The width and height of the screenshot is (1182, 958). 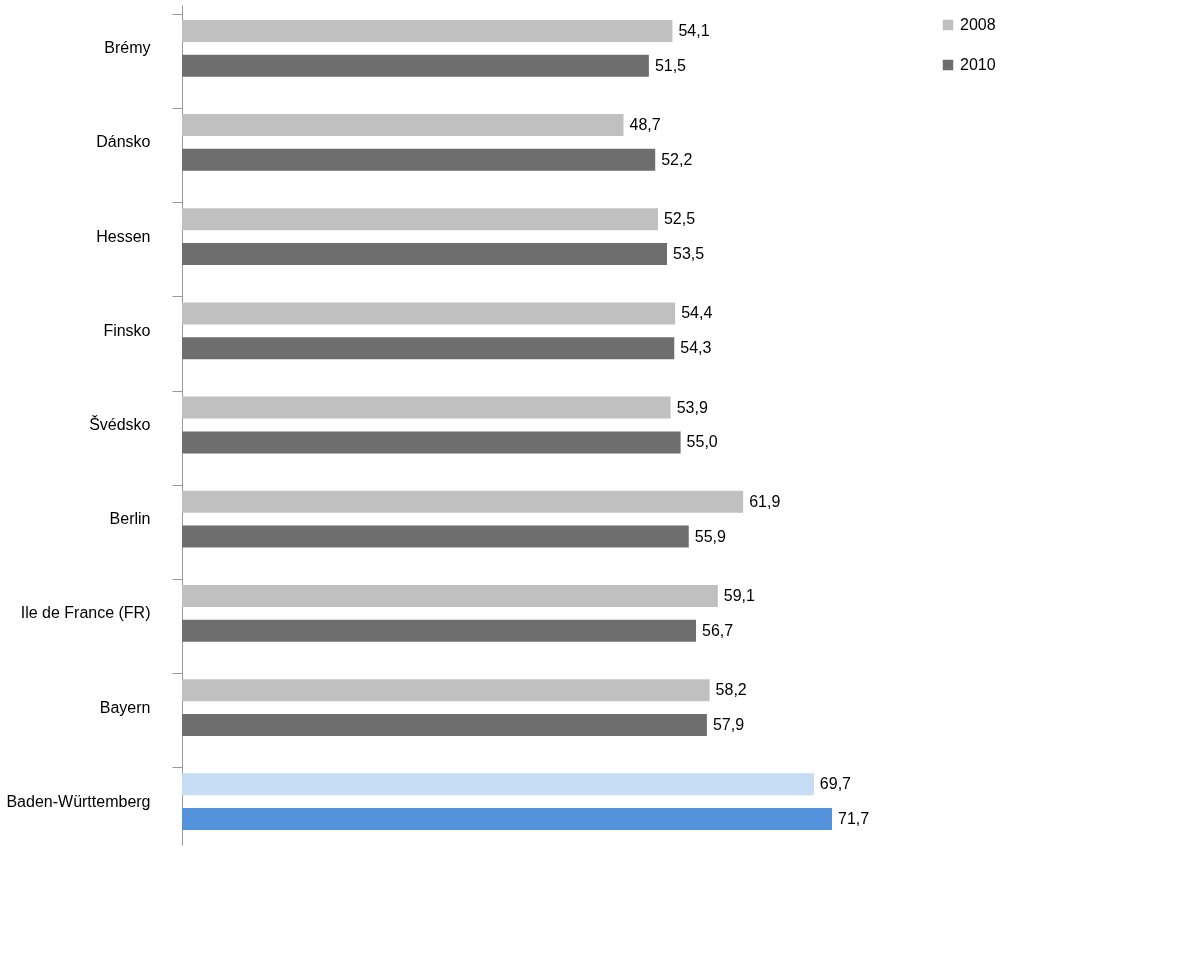 What do you see at coordinates (978, 24) in the screenshot?
I see `legend-label: 2008` at bounding box center [978, 24].